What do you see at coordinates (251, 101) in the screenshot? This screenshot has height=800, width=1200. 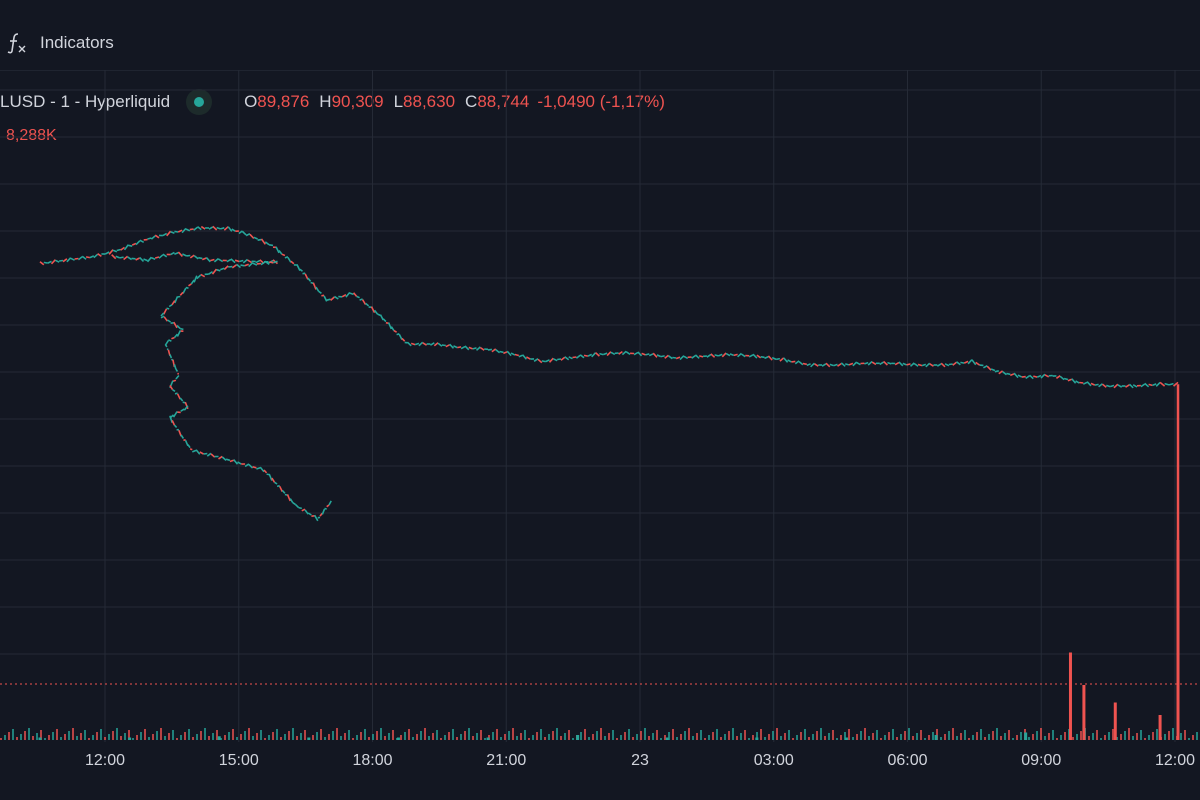 I see `open-key: O` at bounding box center [251, 101].